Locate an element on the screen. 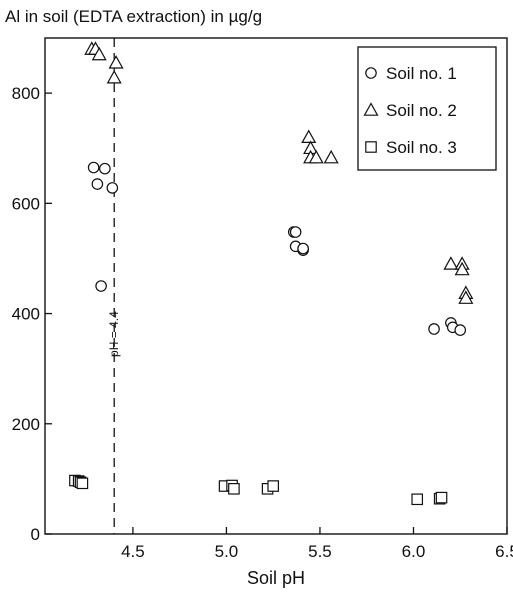 This screenshot has height=595, width=513. legend: Soil no. 1 Soil no. 2 Soil no. 3 is located at coordinates (427, 108).